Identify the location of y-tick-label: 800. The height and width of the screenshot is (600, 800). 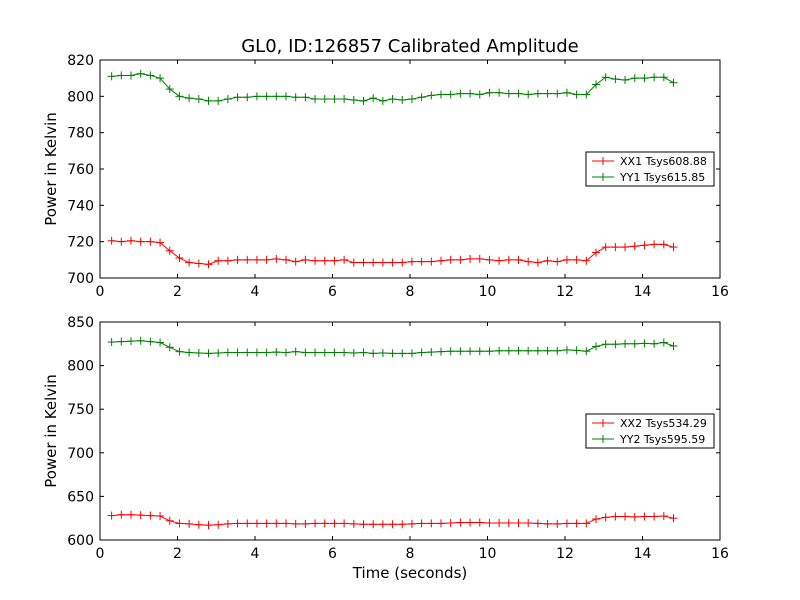
(80, 367).